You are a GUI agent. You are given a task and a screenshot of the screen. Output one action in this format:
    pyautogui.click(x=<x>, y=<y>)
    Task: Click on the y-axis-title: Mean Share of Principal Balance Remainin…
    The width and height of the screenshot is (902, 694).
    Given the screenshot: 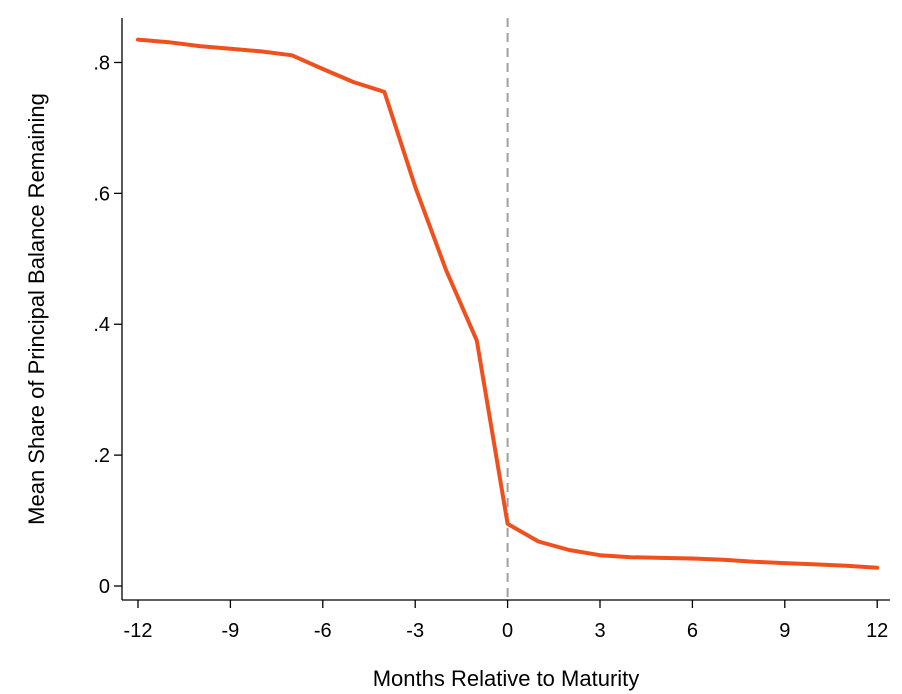 What is the action you would take?
    pyautogui.click(x=36, y=309)
    